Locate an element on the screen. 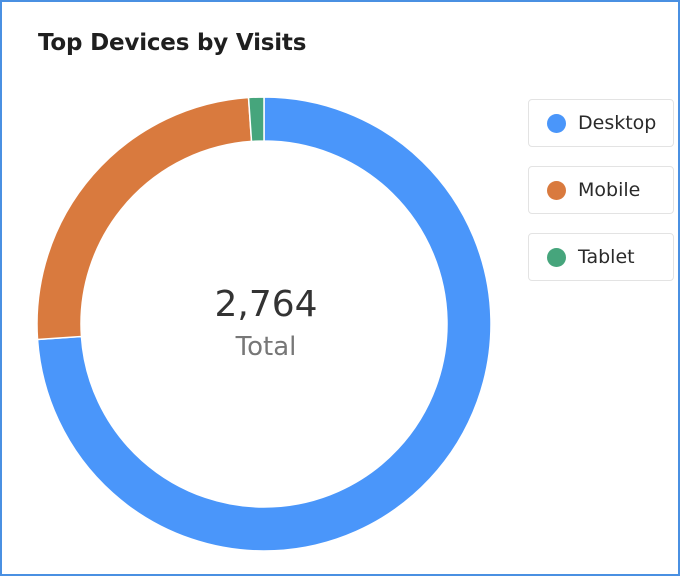 The width and height of the screenshot is (680, 576). chart-title: Top Devices by Visits is located at coordinates (172, 43).